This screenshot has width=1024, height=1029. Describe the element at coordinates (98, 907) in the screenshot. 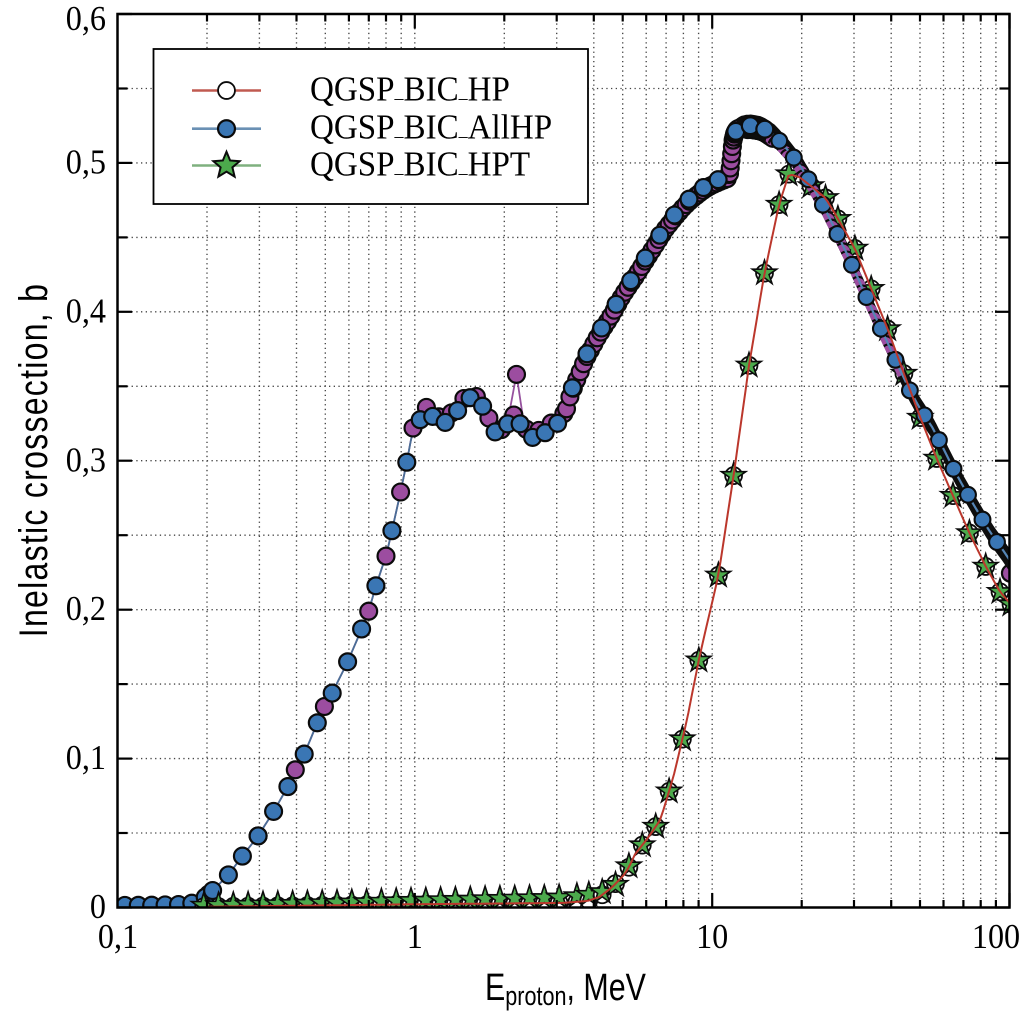

I see `svg-text: 0` at that location.